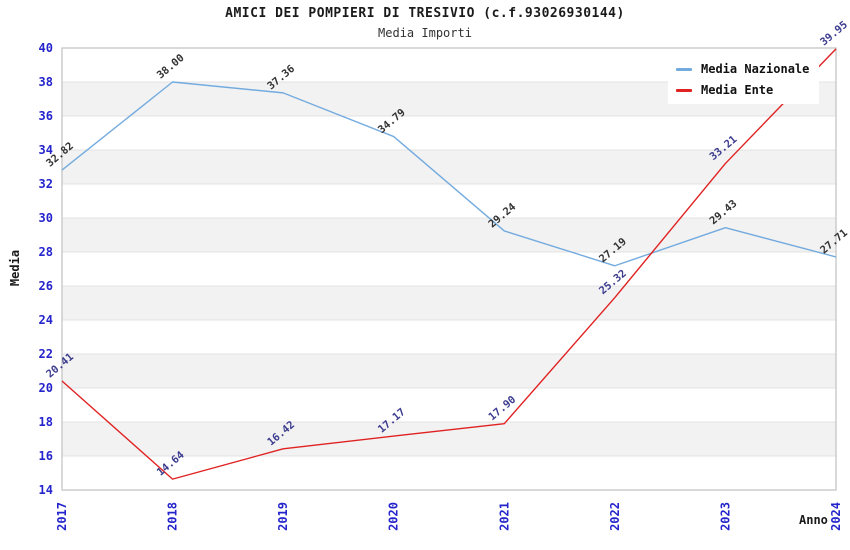 The width and height of the screenshot is (850, 550). I want to click on y-tick-label: 40, so click(46, 48).